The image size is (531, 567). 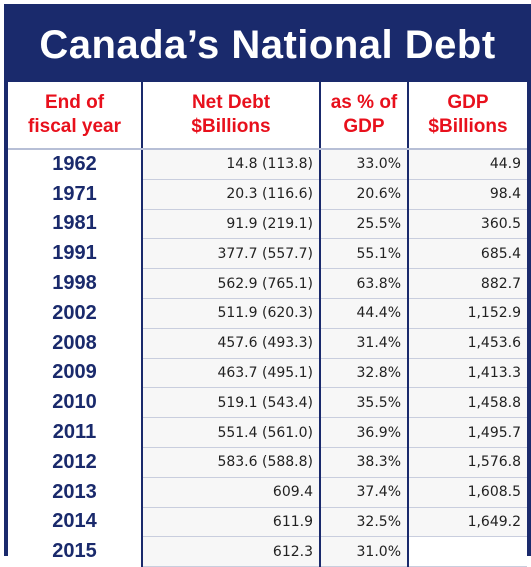 I want to click on table-row: 2014 611.9 32.5% 1,649.2, so click(x=267, y=522).